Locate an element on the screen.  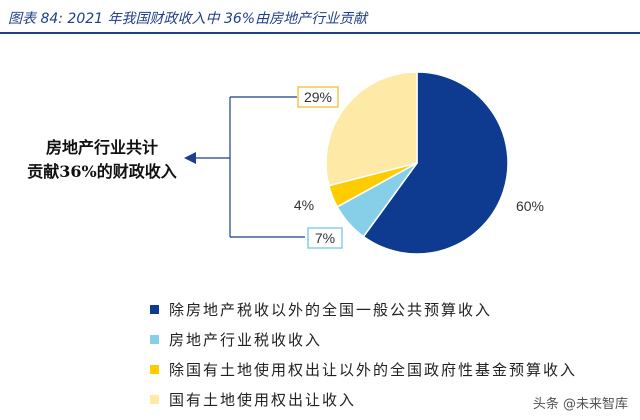
legend-item-0: 除房地产税收以外的全国一般公共预算收入 is located at coordinates (363, 309).